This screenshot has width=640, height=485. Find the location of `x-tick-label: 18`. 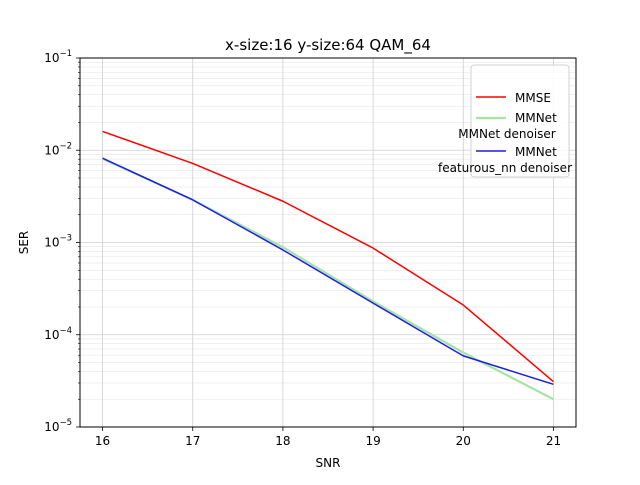

x-tick-label: 18 is located at coordinates (282, 441).